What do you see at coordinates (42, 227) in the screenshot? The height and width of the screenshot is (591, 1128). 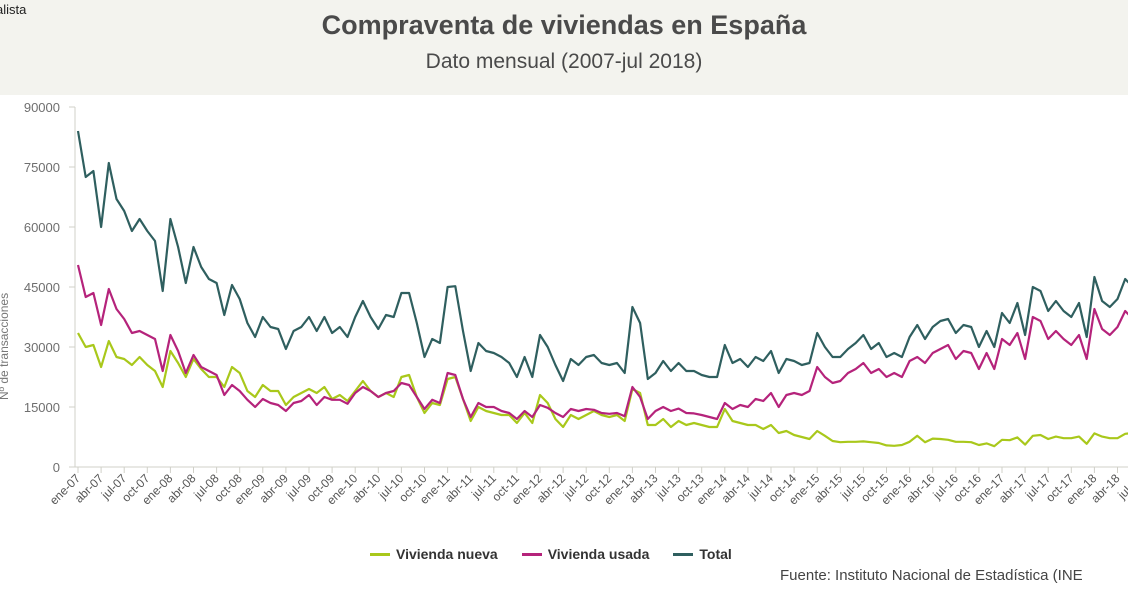 I see `y-tick-label: 60000` at bounding box center [42, 227].